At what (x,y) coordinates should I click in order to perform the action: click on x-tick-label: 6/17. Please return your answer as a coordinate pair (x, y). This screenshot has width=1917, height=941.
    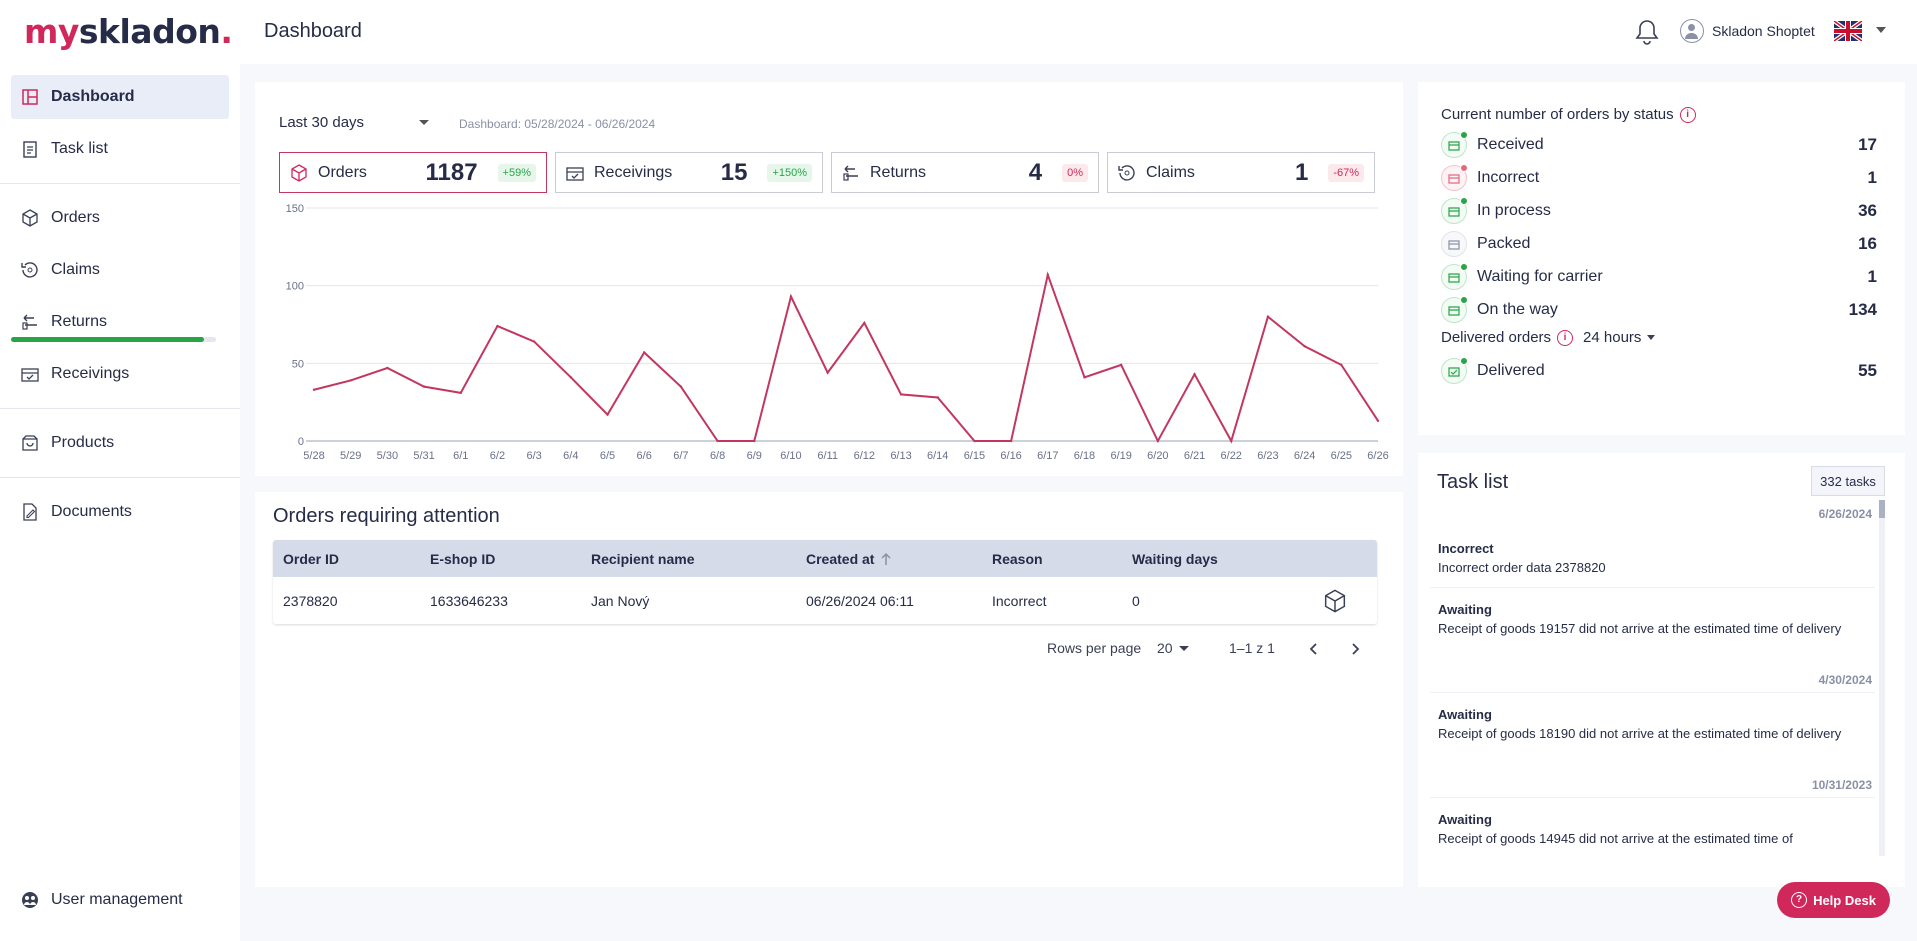
    Looking at the image, I should click on (1047, 456).